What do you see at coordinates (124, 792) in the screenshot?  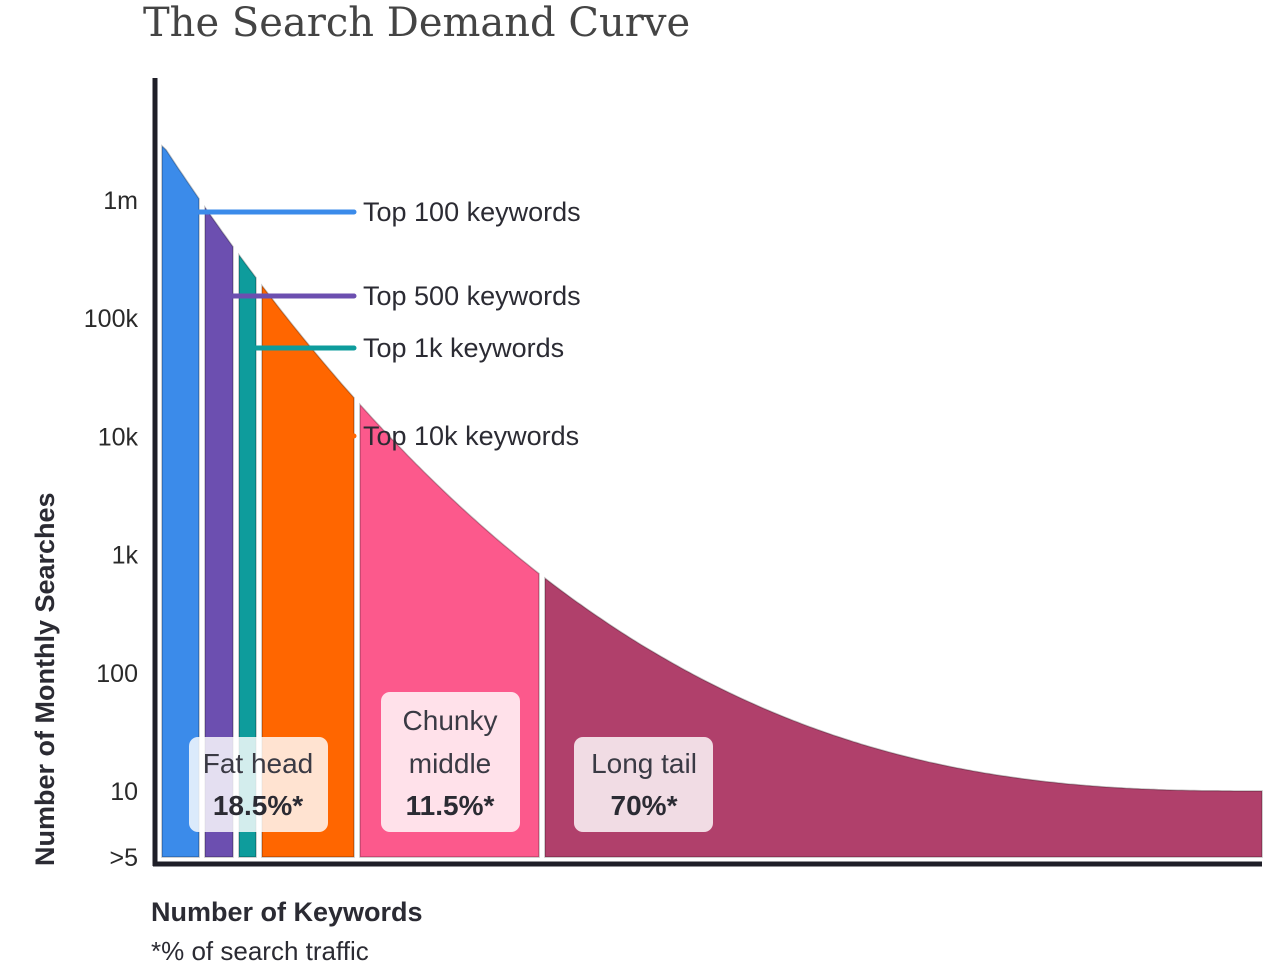 I see `y-tick-label: 10` at bounding box center [124, 792].